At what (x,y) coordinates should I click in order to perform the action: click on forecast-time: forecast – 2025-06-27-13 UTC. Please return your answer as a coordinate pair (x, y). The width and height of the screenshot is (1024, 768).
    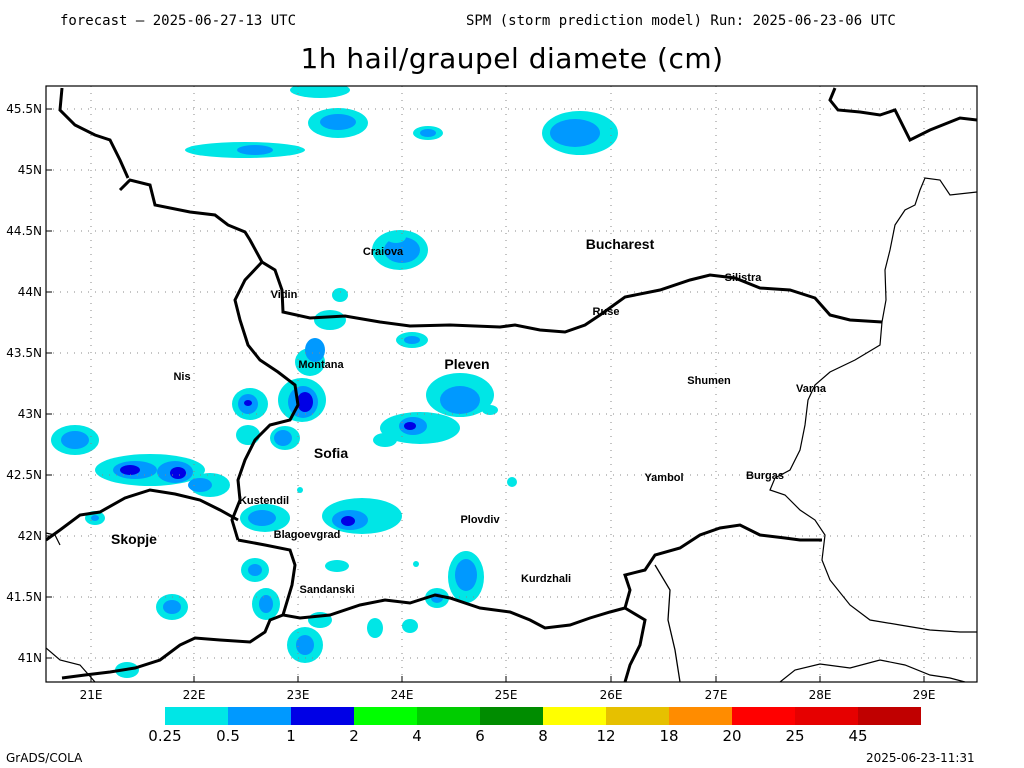
    Looking at the image, I should click on (178, 21).